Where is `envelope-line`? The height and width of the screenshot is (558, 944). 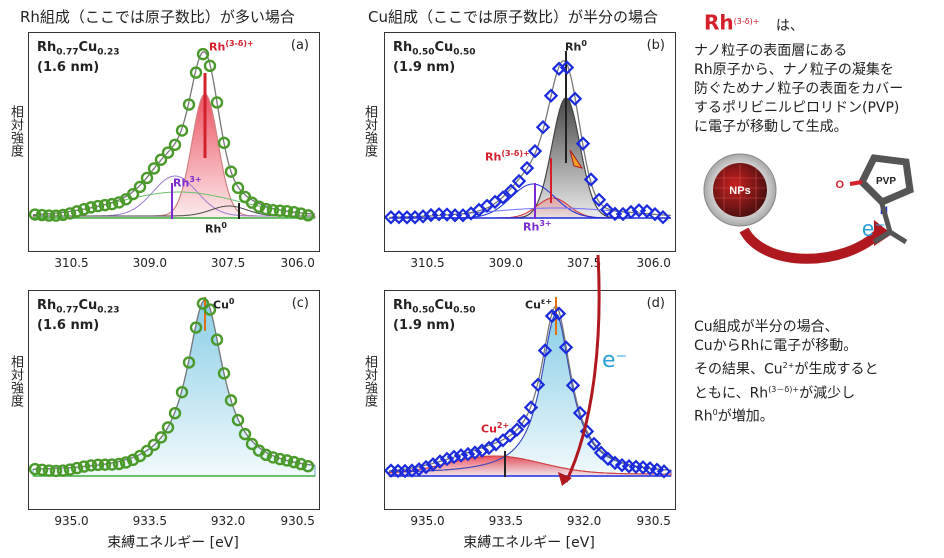 envelope-line is located at coordinates (530, 139).